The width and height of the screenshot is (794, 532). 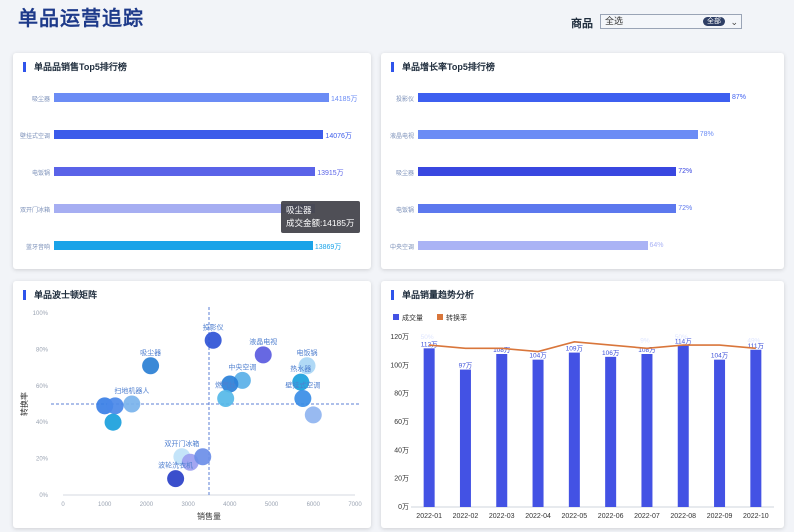 What do you see at coordinates (41, 314) in the screenshot?
I see `y-tick-label: 100%` at bounding box center [41, 314].